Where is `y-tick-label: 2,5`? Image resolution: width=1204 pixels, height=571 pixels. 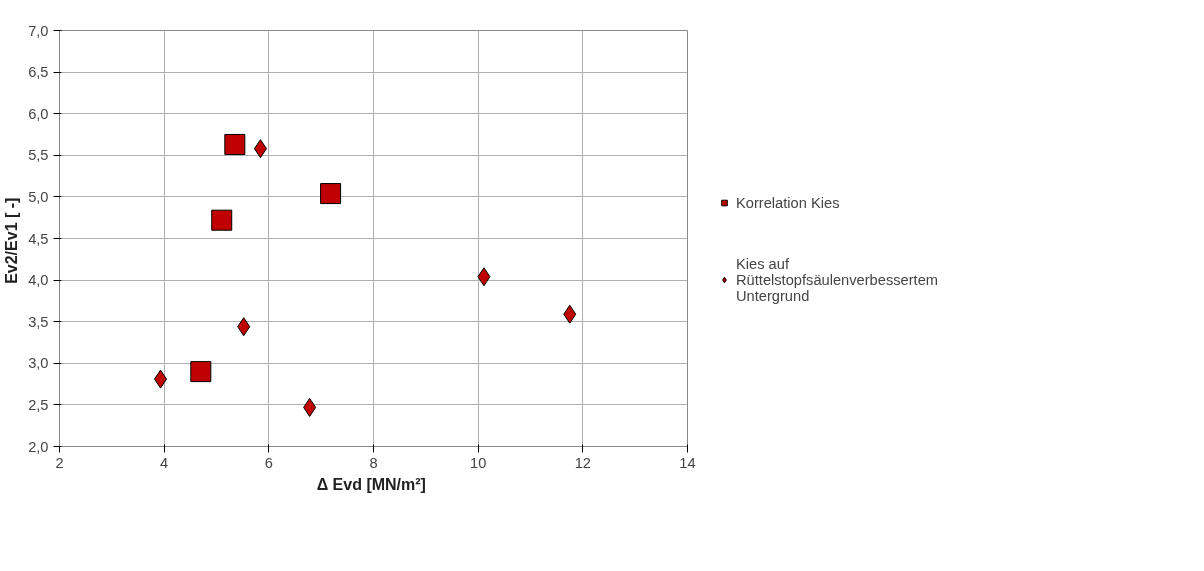 y-tick-label: 2,5 is located at coordinates (38, 404).